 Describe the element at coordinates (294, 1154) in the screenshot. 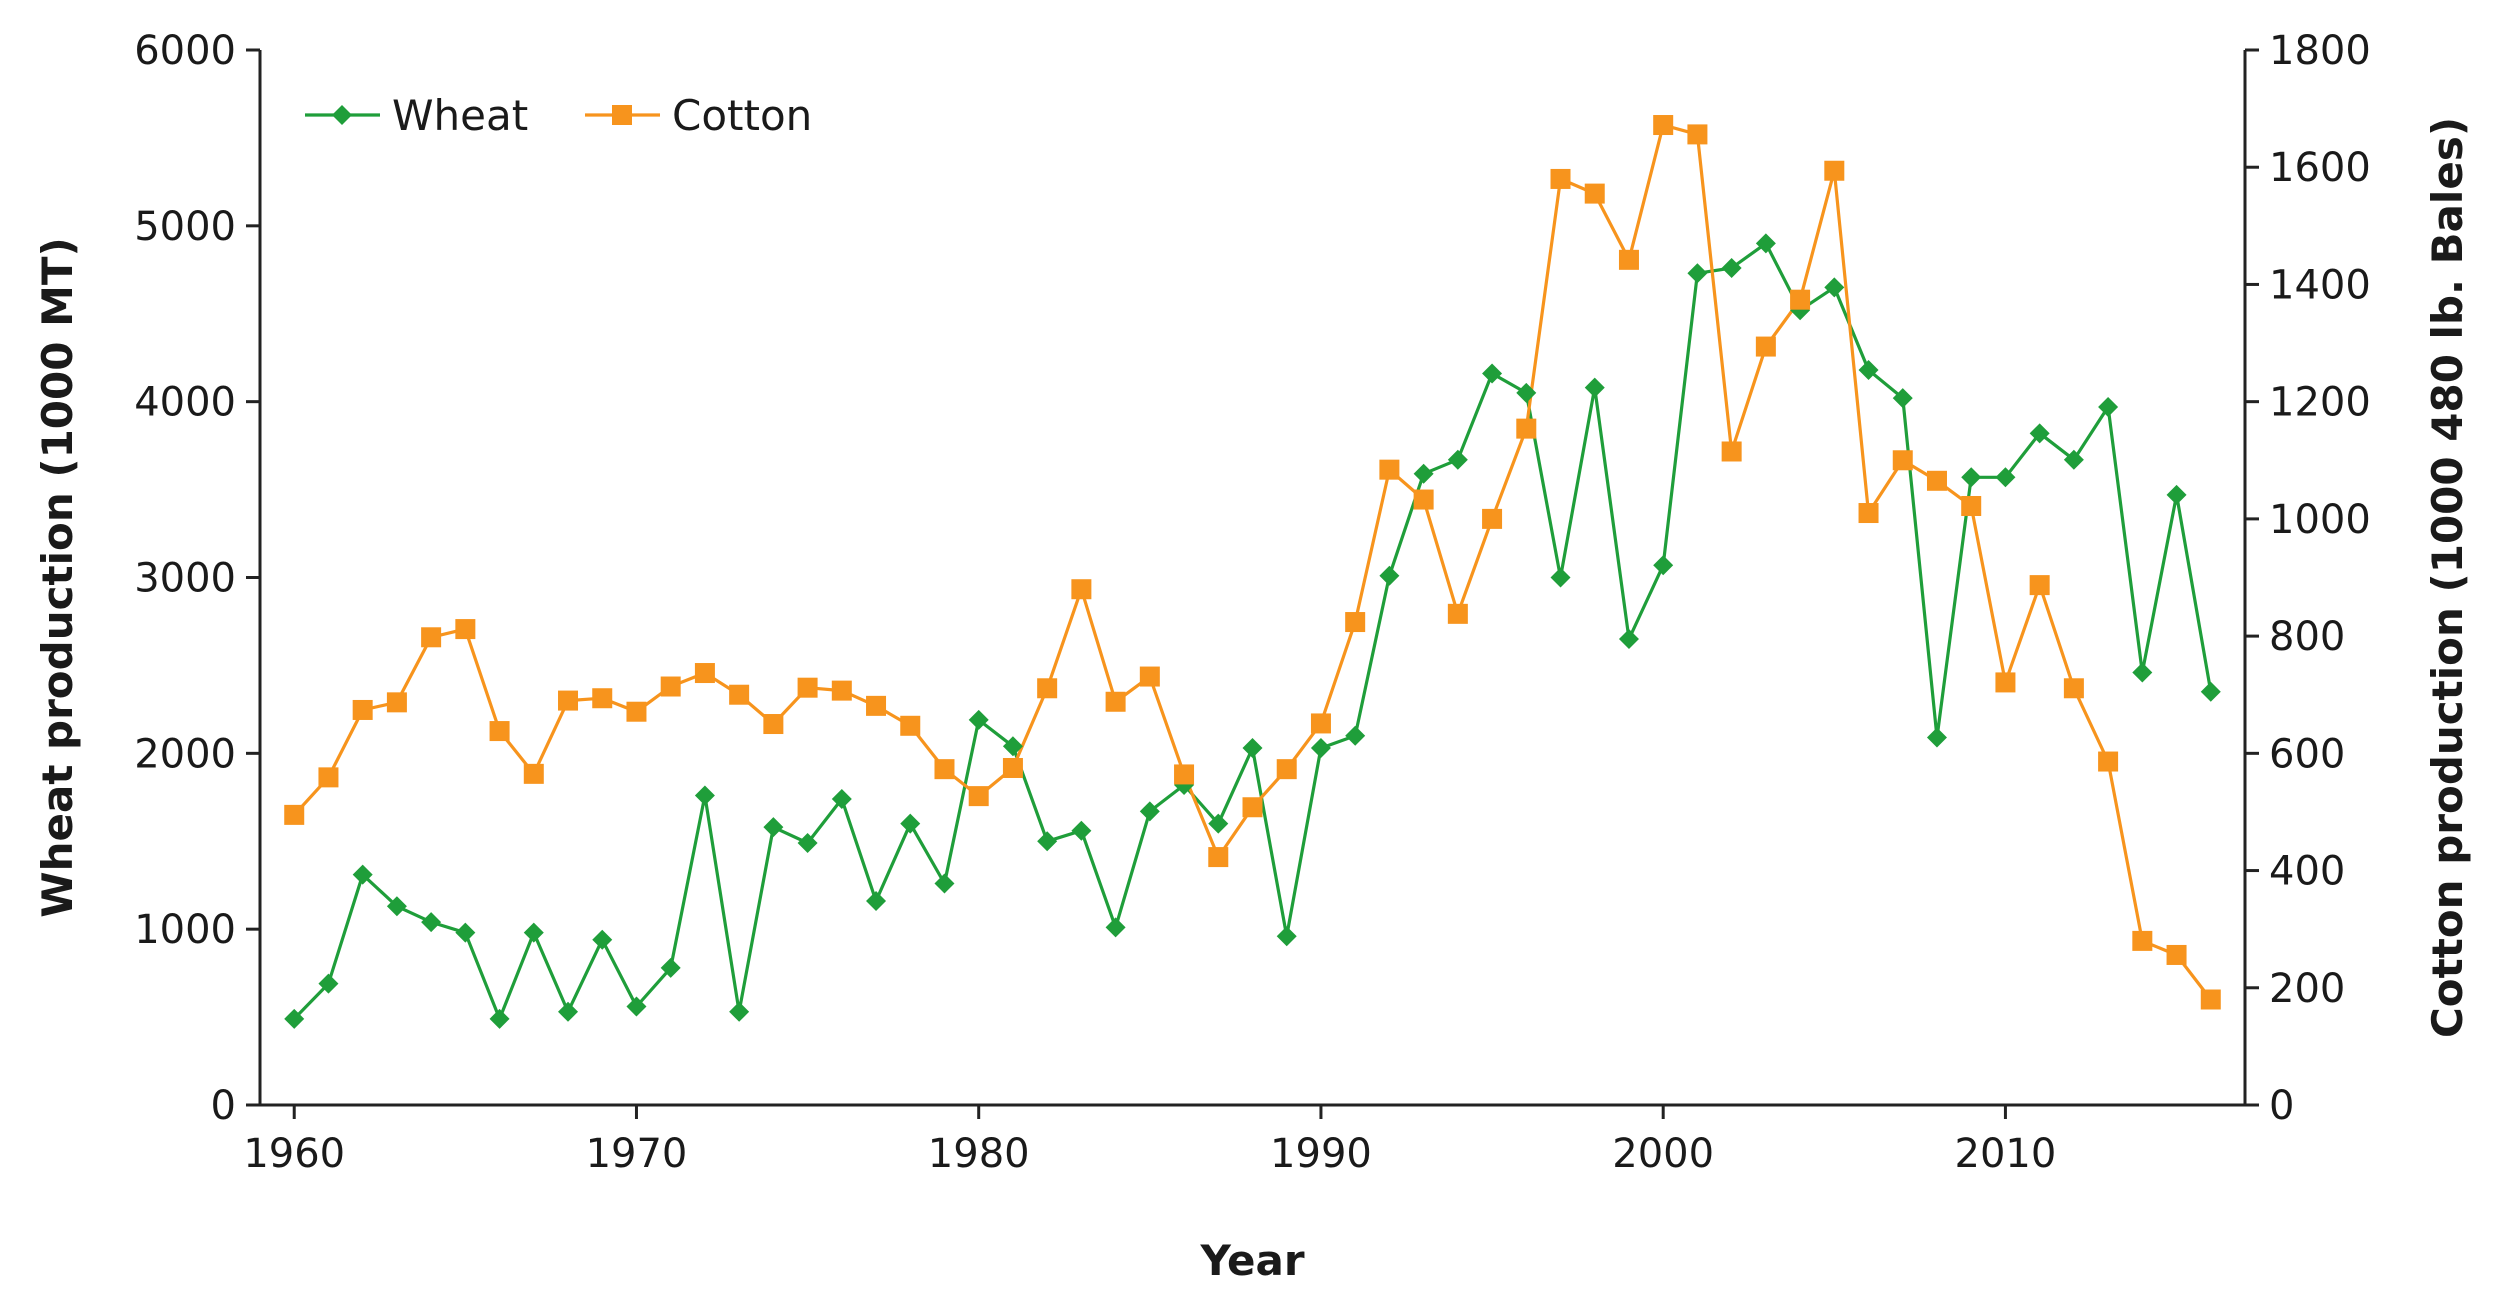

I see `x-tick-label: 1960` at that location.